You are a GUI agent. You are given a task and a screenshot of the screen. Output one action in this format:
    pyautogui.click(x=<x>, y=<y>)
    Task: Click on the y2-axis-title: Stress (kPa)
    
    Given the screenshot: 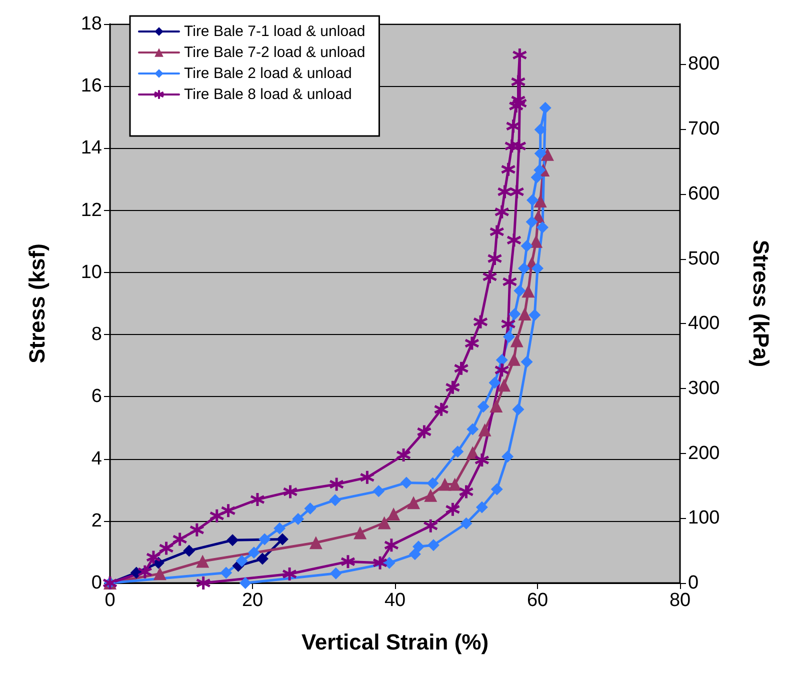 What is the action you would take?
    pyautogui.click(x=761, y=304)
    